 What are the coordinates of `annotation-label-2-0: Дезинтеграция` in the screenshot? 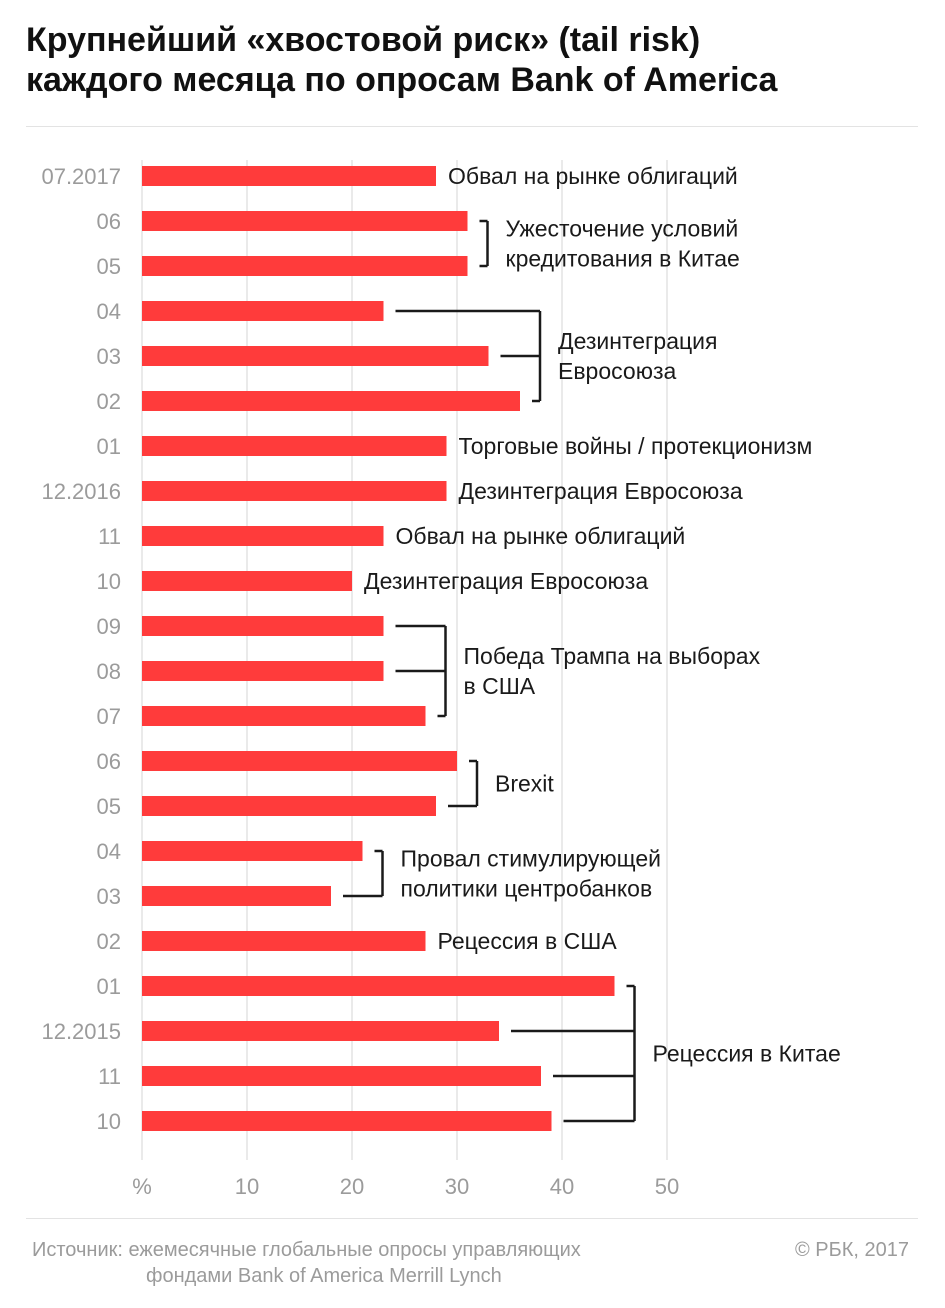 It's located at (637, 341).